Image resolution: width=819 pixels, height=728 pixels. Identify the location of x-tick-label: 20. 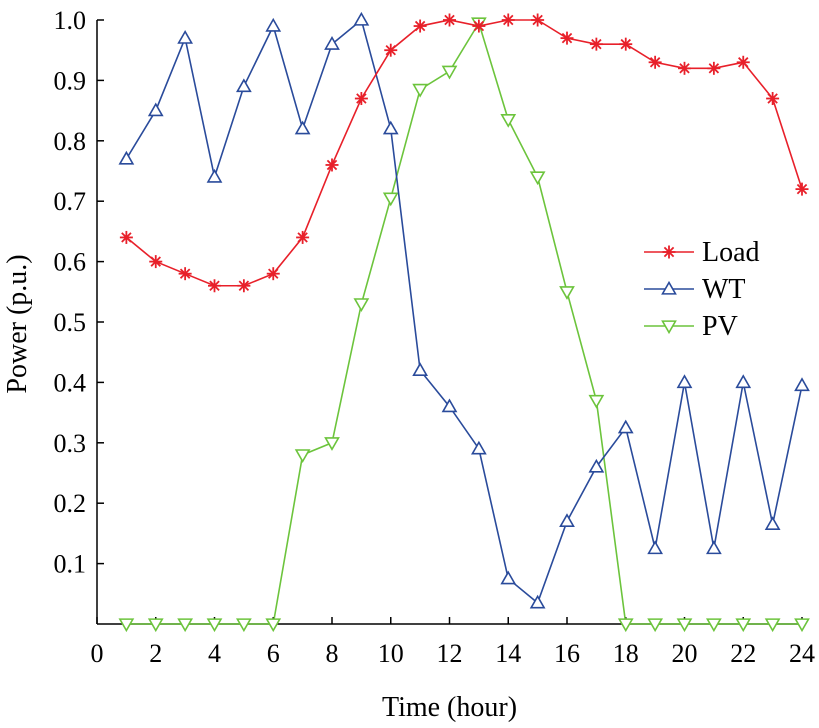
(685, 653).